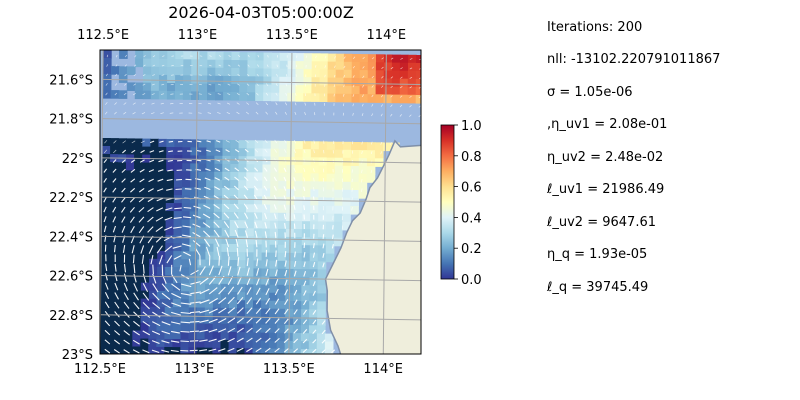  I want to click on lat-tick-label: 21.6°S, so click(71, 80).